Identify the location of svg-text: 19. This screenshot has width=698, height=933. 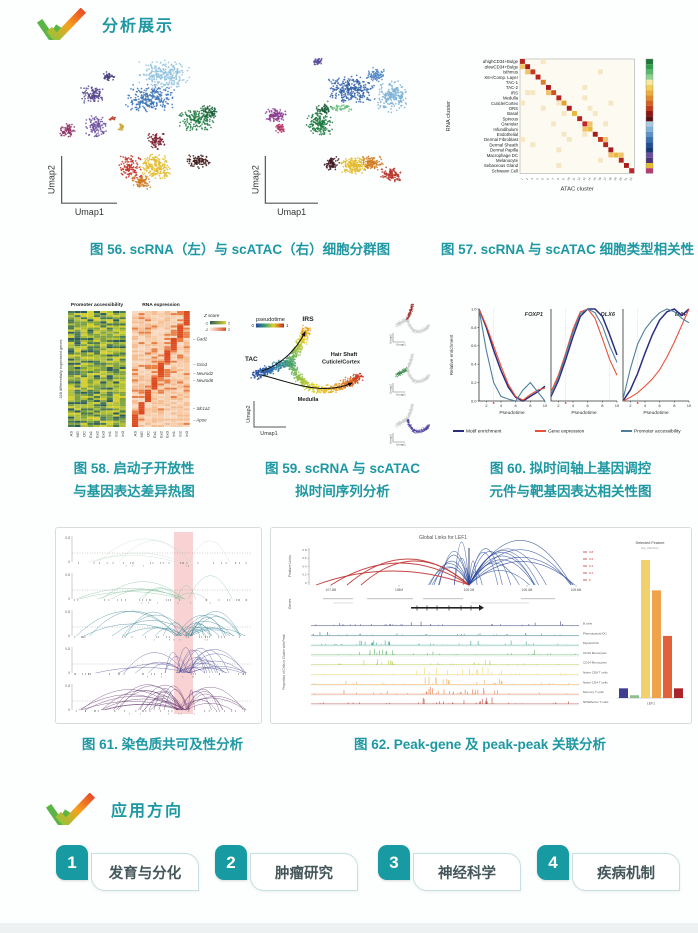
(615, 178).